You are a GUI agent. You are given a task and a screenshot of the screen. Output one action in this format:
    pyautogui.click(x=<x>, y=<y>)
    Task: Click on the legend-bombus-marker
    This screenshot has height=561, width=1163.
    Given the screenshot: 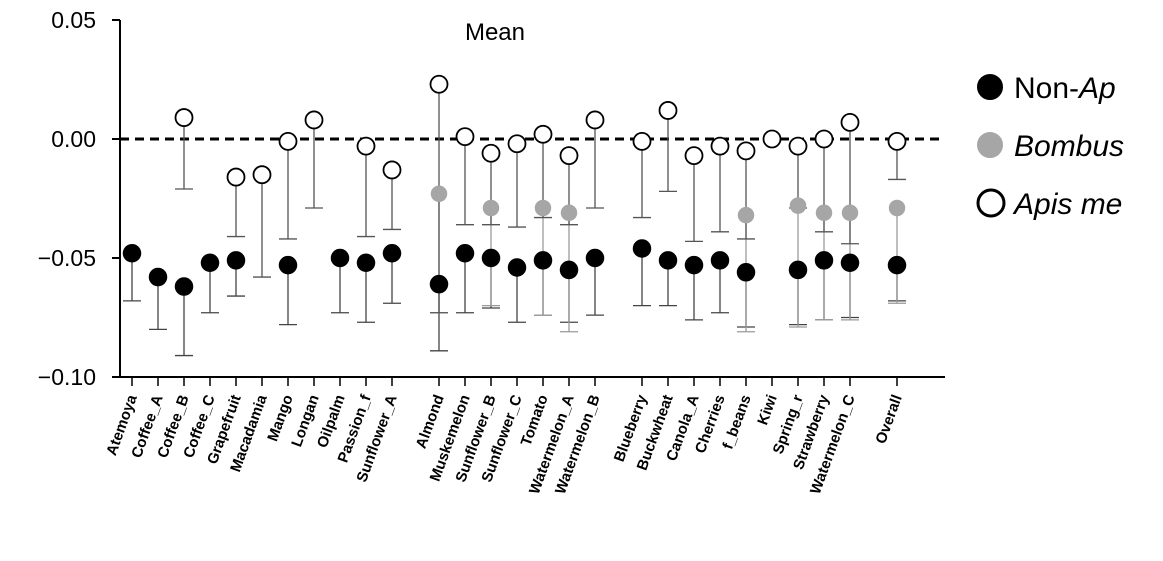 What is the action you would take?
    pyautogui.click(x=990, y=145)
    